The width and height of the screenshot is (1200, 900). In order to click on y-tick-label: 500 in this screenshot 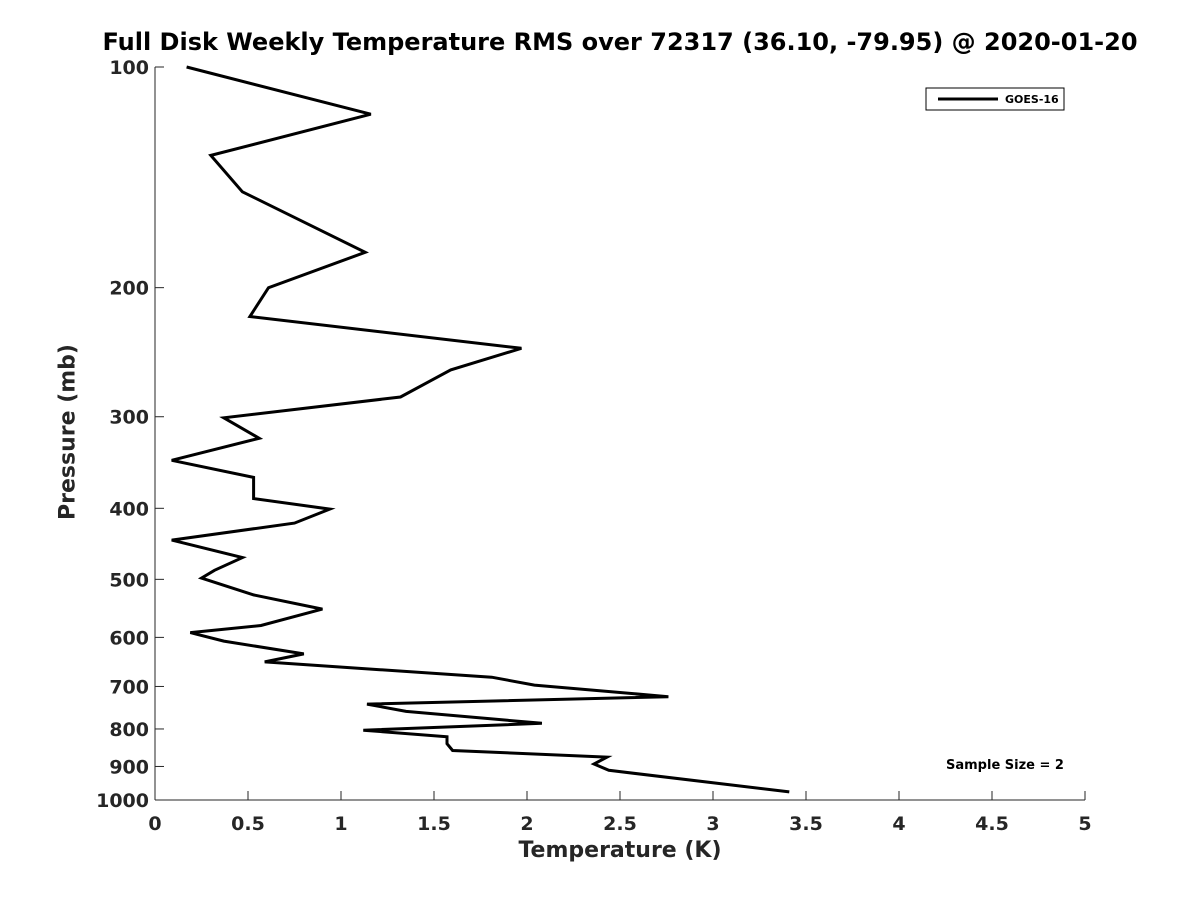, I will do `click(129, 580)`.